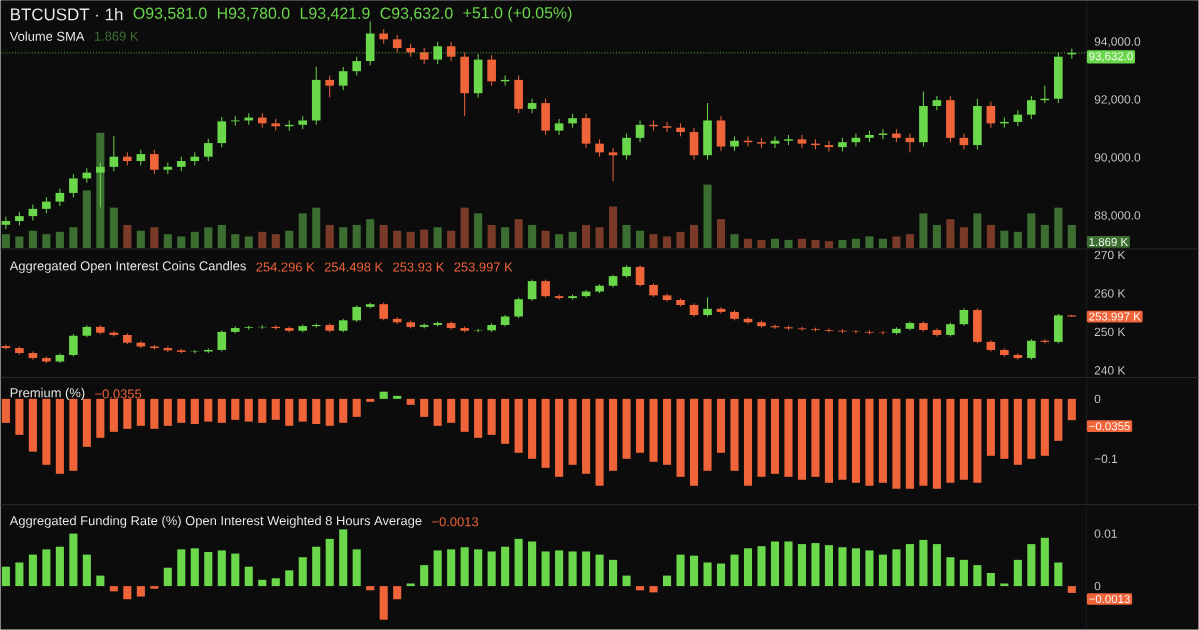  I want to click on y-tick-label: 92,000.0, so click(1117, 100).